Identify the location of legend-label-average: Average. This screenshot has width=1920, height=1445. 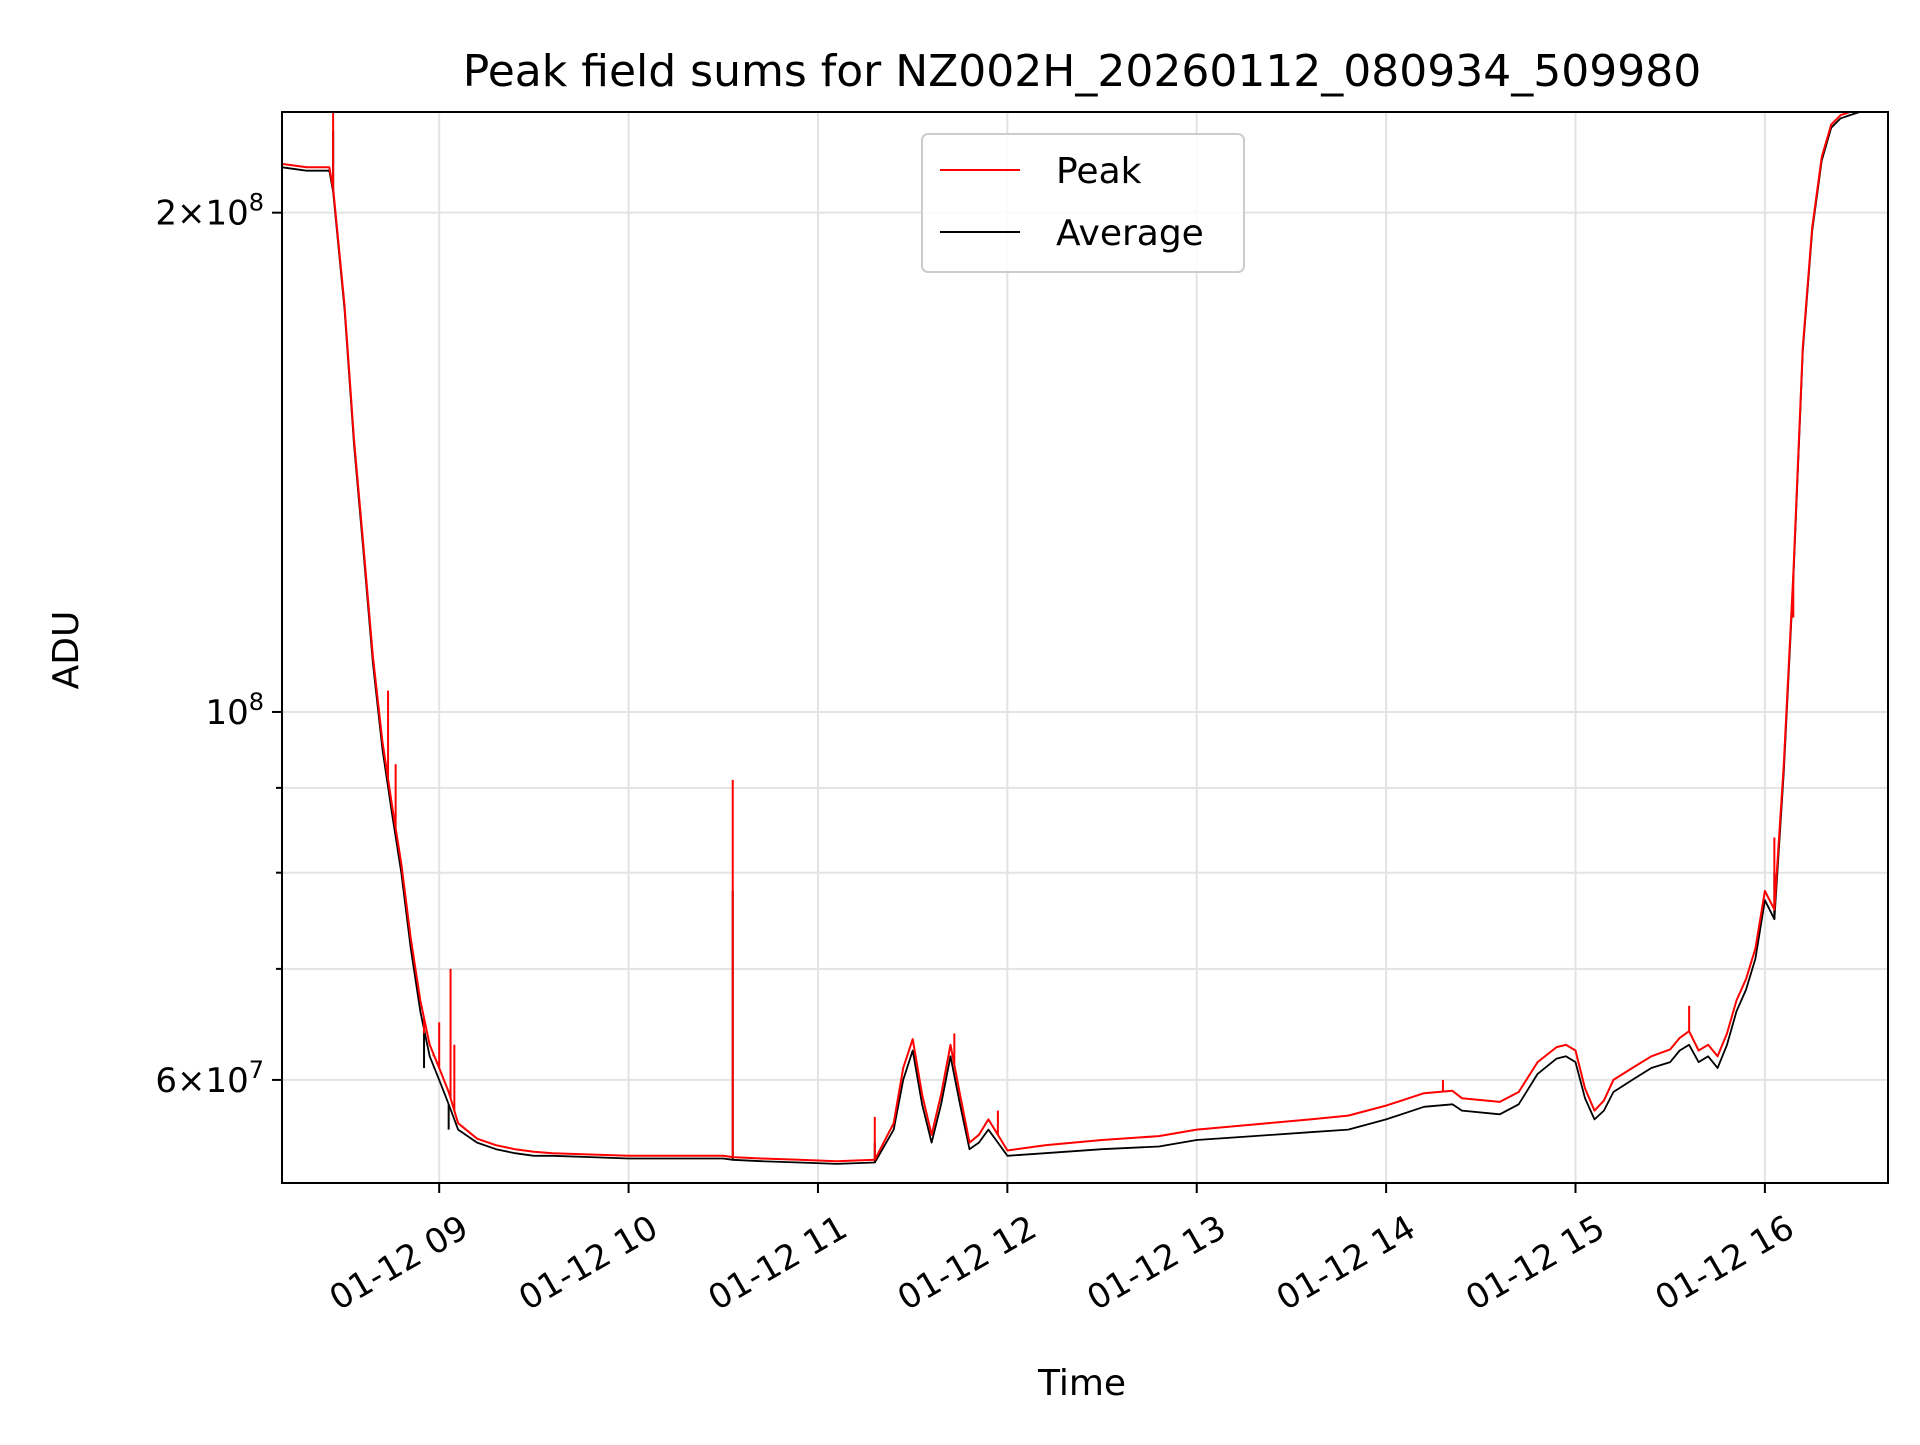
(1130, 233).